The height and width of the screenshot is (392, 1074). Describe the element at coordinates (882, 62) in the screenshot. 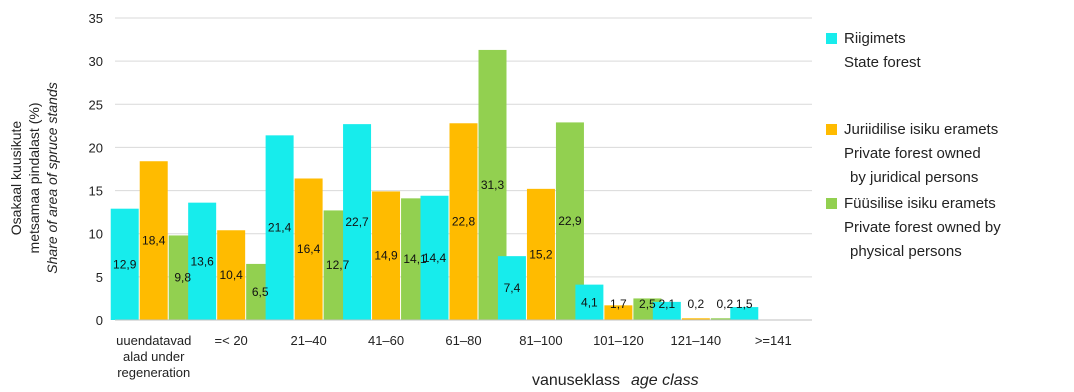

I see `legend-label-line2: State forest` at that location.